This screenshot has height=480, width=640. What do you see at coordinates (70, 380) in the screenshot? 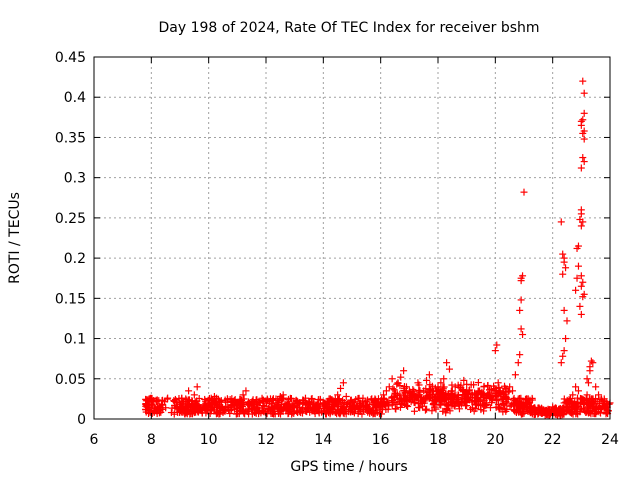
I see `y-tick-label: 0.05` at bounding box center [70, 380].